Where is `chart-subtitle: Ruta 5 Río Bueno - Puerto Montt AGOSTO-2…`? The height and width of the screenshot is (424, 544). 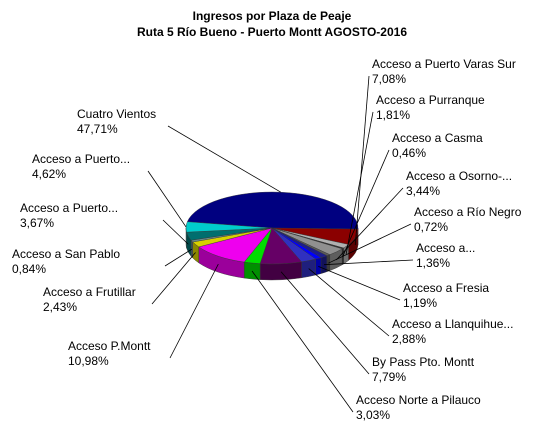
chart-subtitle: Ruta 5 Río Bueno - Puerto Montt AGOSTO-2… is located at coordinates (272, 32).